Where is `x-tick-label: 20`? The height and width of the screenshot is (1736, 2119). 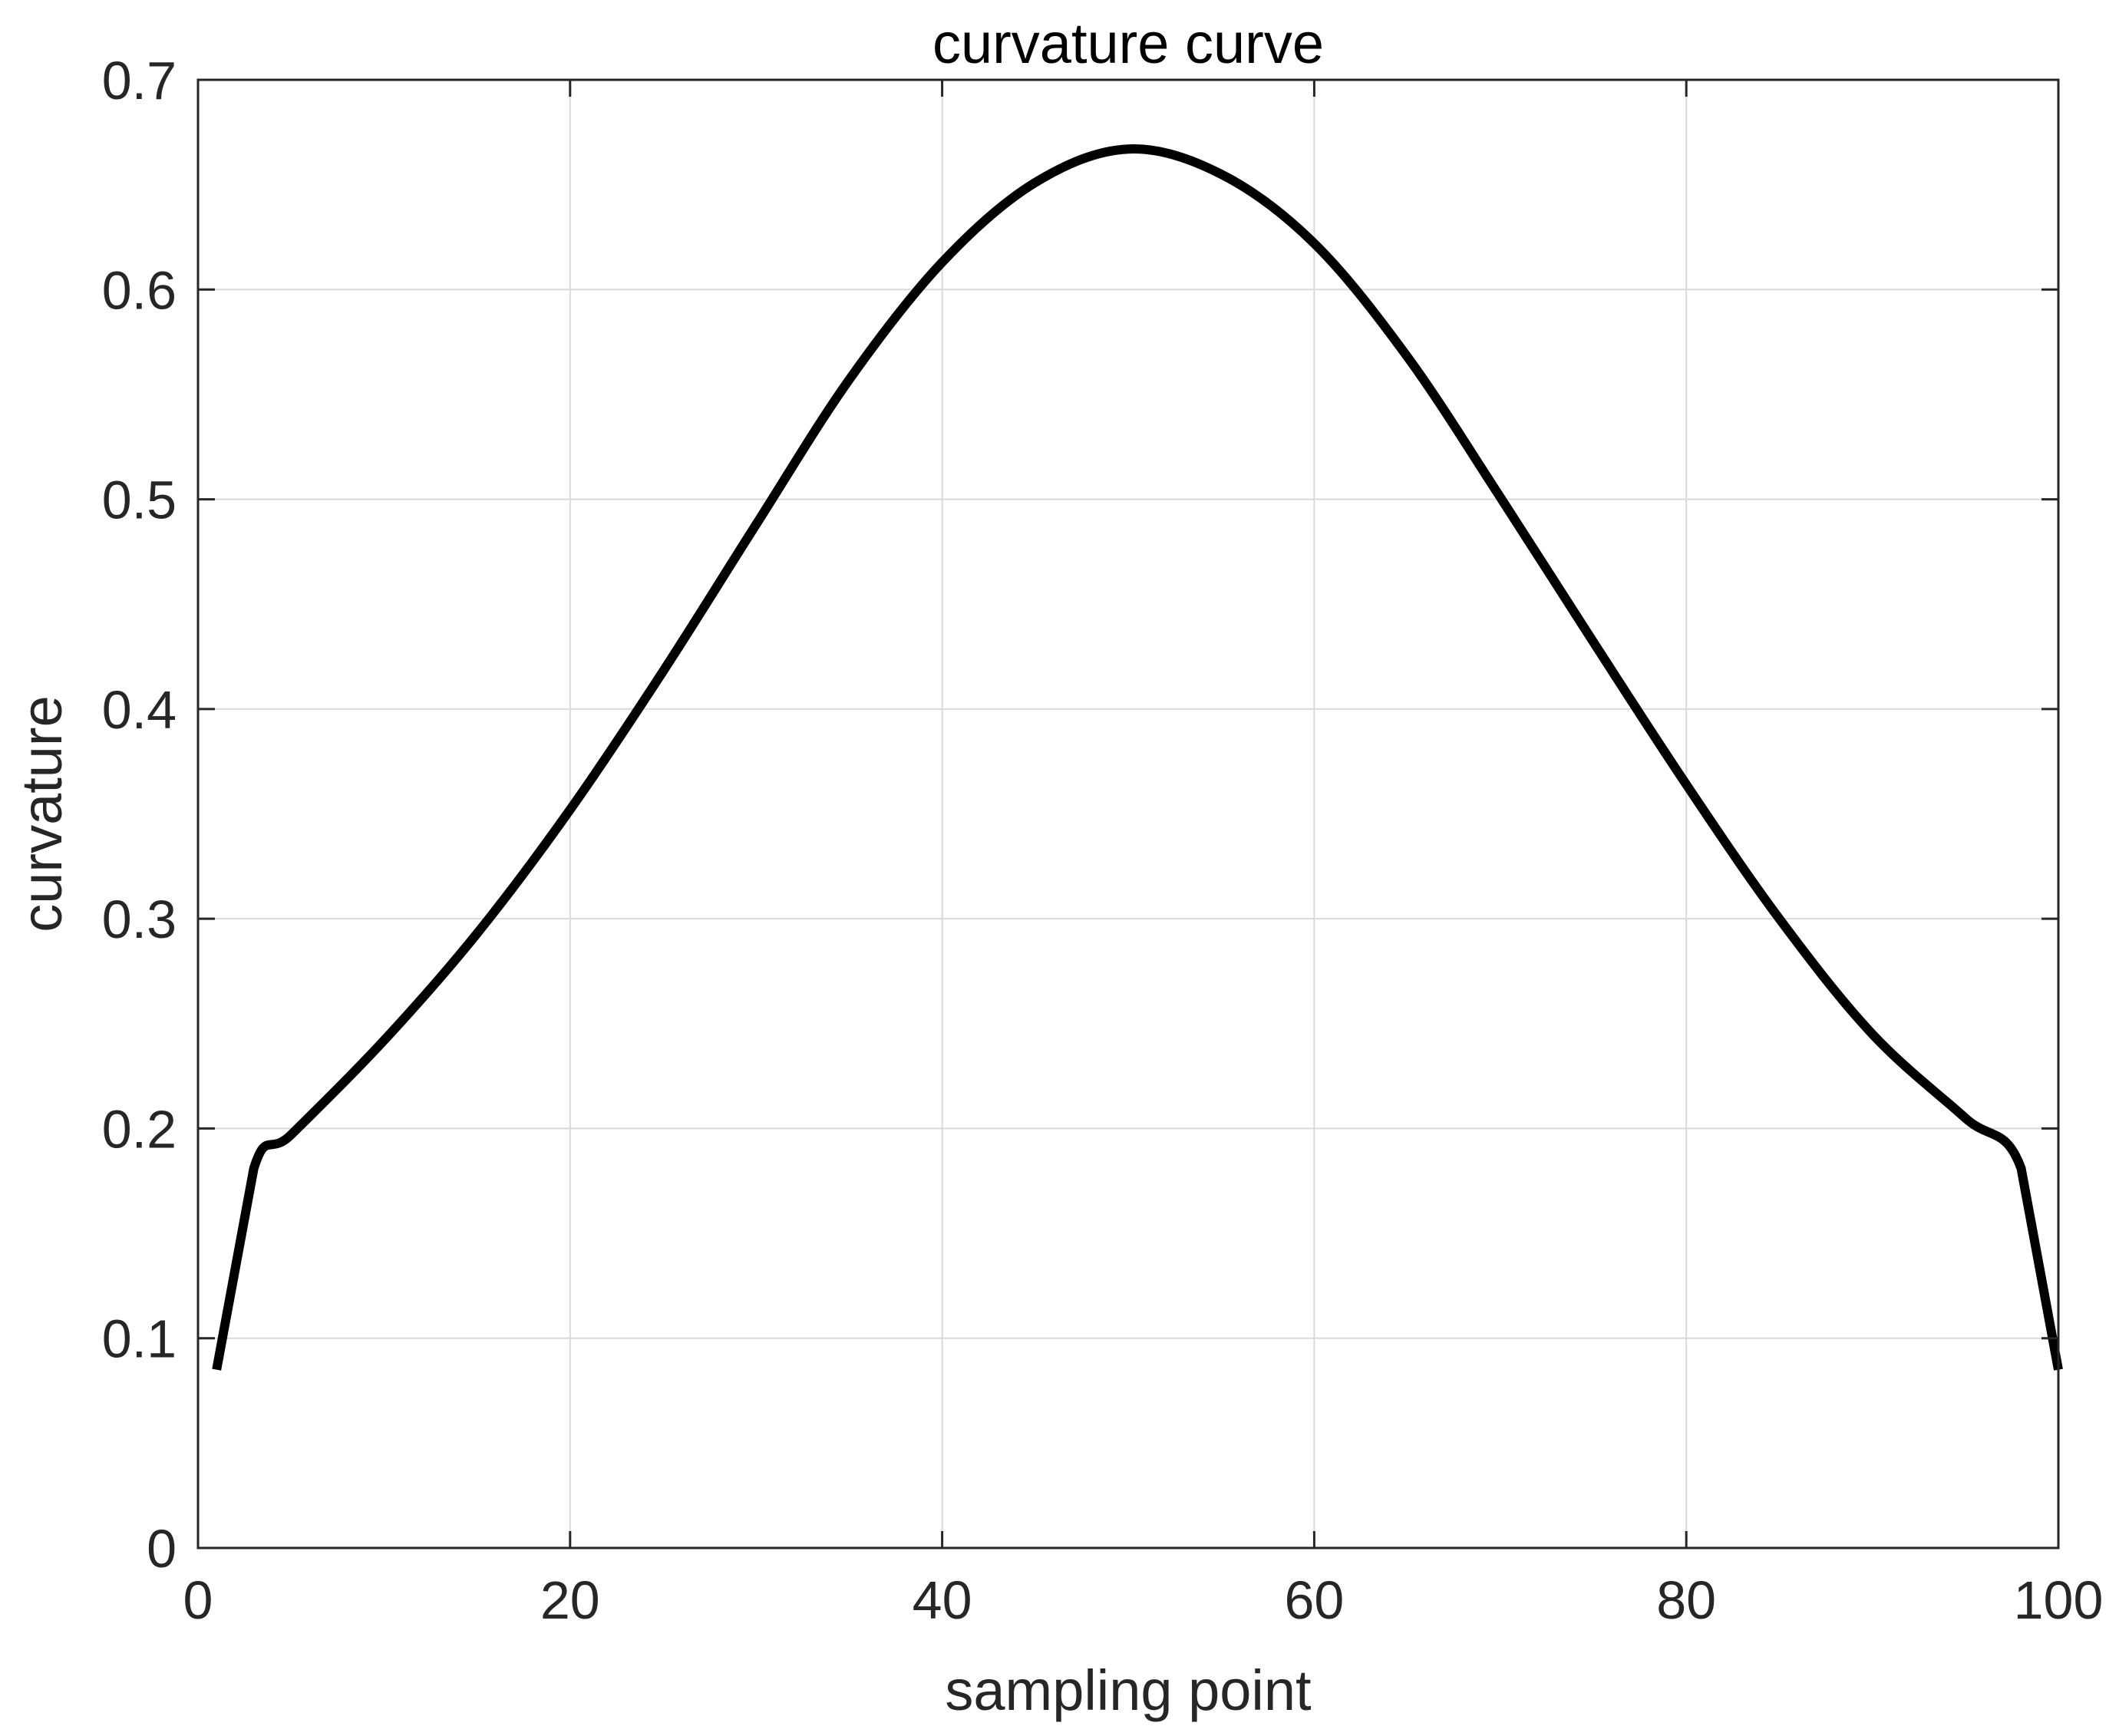
x-tick-label: 20 is located at coordinates (570, 1600).